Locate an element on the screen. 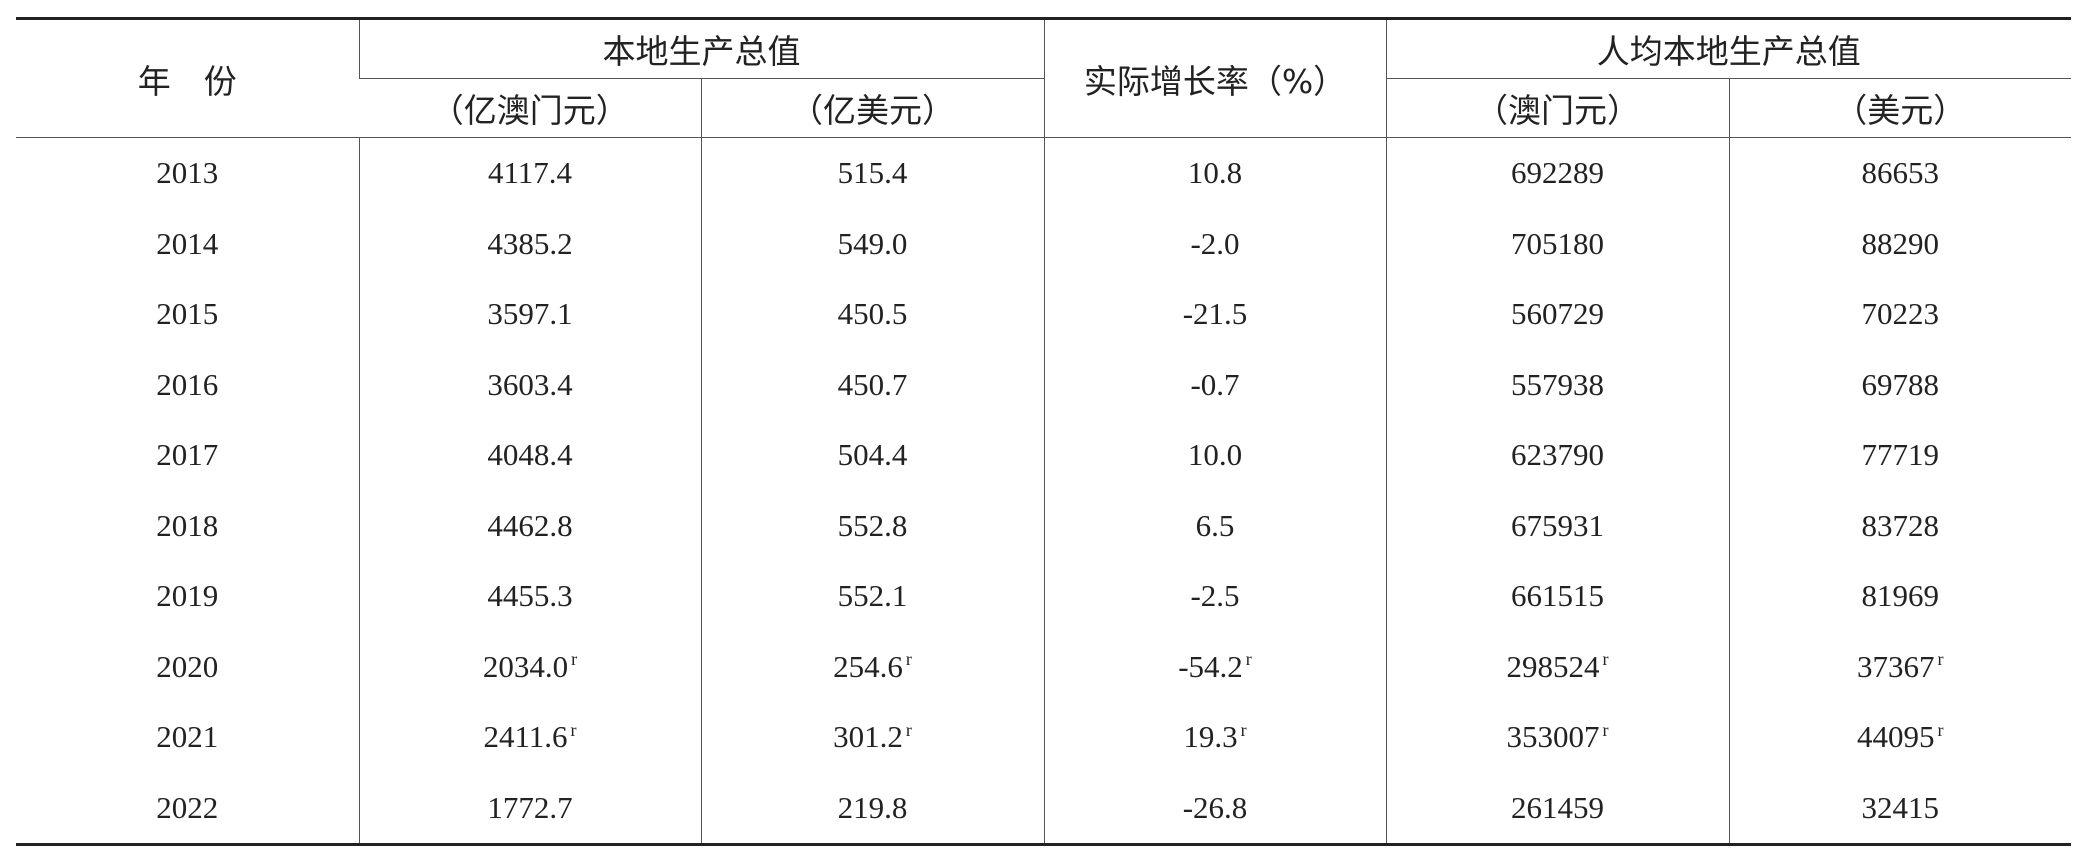 Image resolution: width=2085 pixels, height=867 pixels. year-cell: 2018 is located at coordinates (187, 525).